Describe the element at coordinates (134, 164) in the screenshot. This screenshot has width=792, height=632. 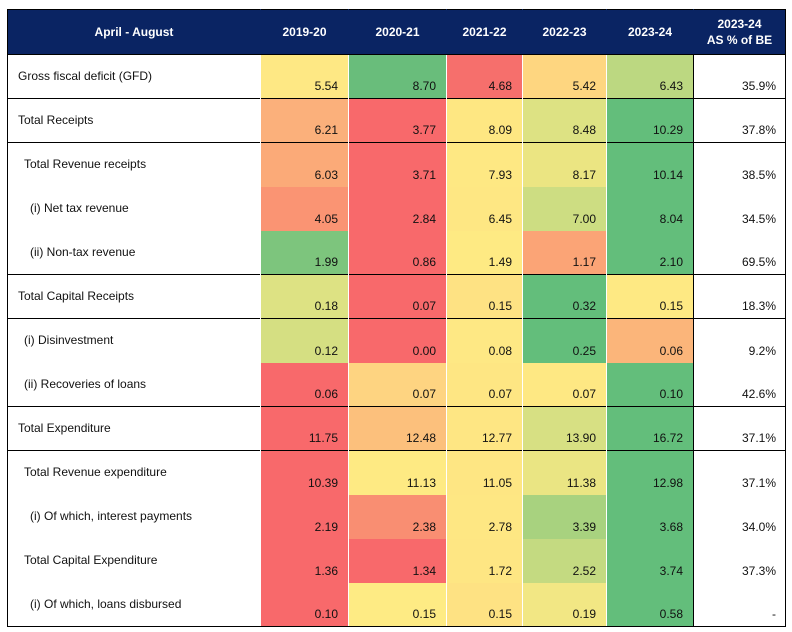
I see `row-label: Total Revenue receipts` at that location.